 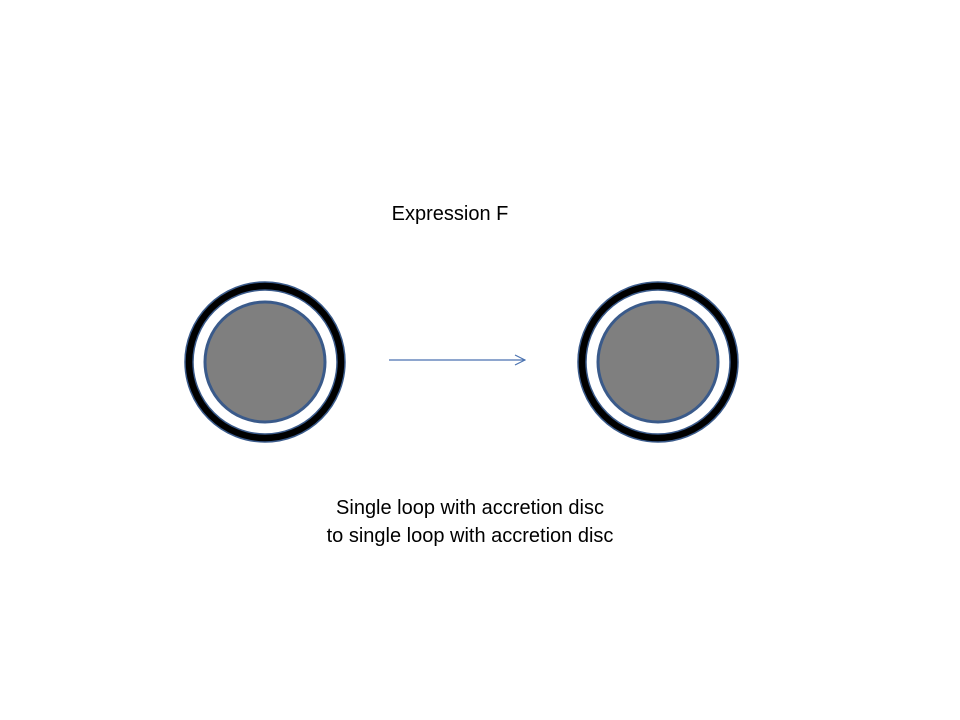 I want to click on expression-title: Expression F, so click(x=450, y=214).